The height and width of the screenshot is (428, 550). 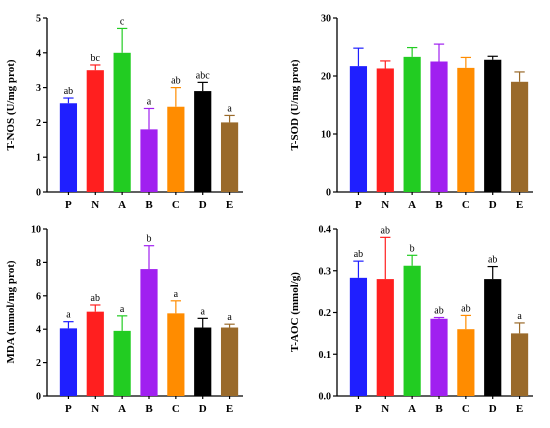 I want to click on y-axis-title: T-SOD (U/mg prot), so click(x=295, y=104).